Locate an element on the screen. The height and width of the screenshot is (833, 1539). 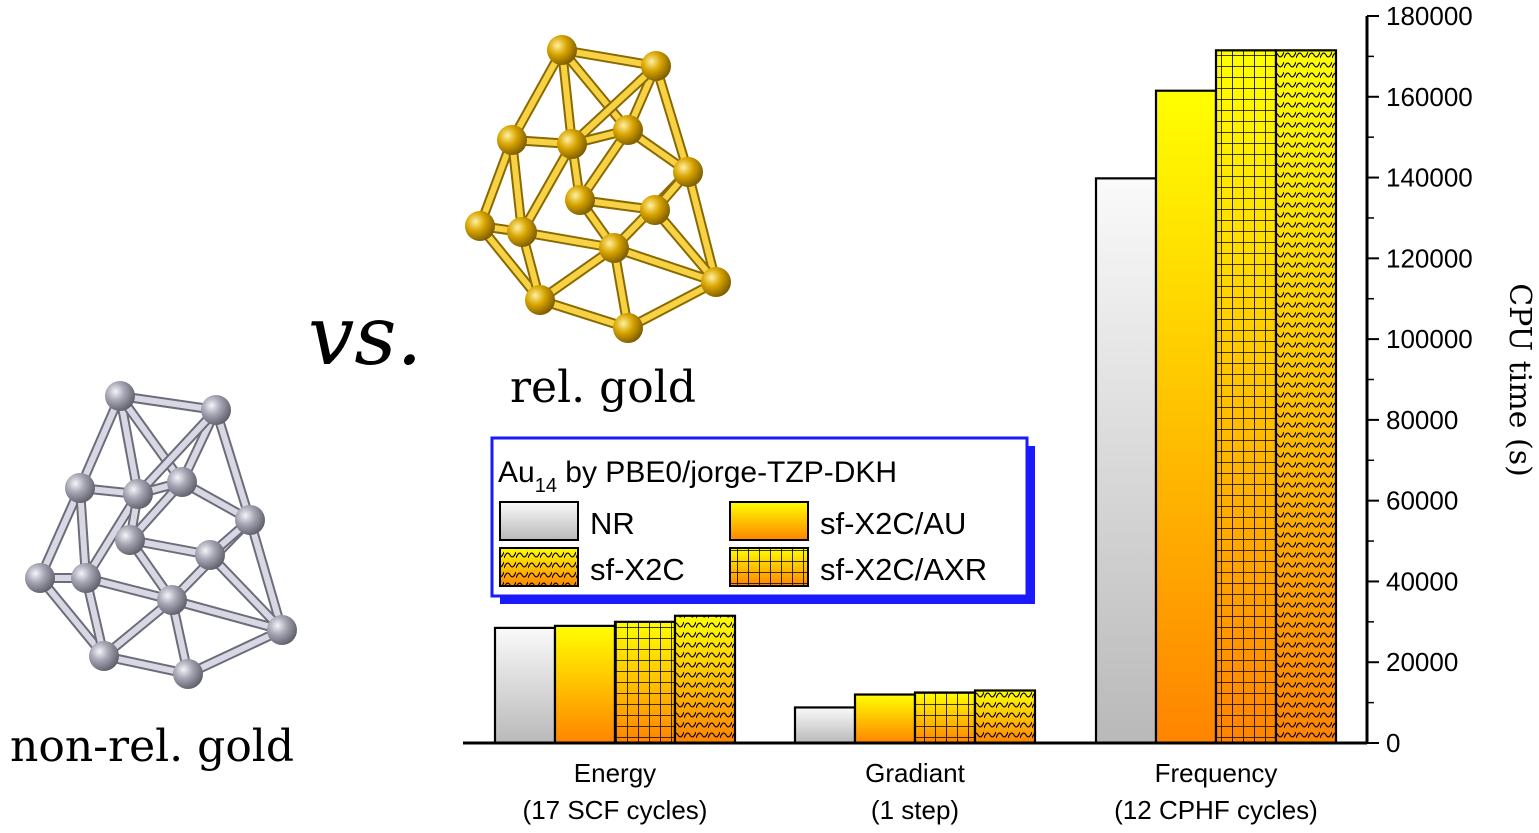
x-category-label: (1 step) is located at coordinates (915, 810).